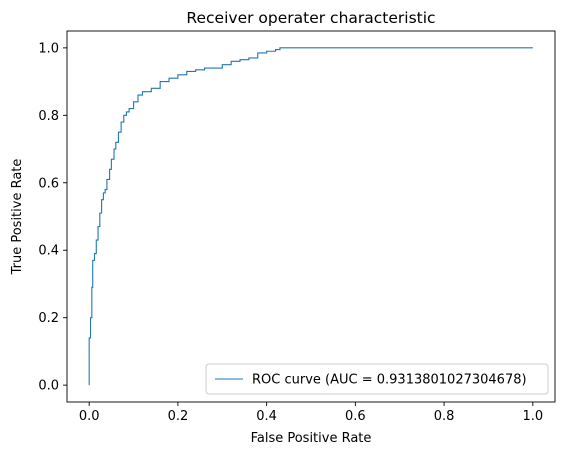 The image size is (567, 455). What do you see at coordinates (532, 416) in the screenshot?
I see `x-tick-label: 1.0` at bounding box center [532, 416].